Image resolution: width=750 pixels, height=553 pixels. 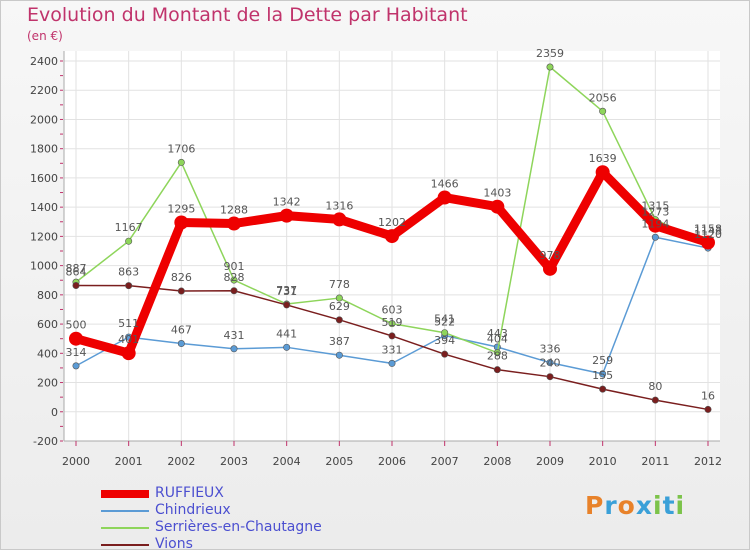 What do you see at coordinates (45, 441) in the screenshot?
I see `y-tick-label: -200` at bounding box center [45, 441].